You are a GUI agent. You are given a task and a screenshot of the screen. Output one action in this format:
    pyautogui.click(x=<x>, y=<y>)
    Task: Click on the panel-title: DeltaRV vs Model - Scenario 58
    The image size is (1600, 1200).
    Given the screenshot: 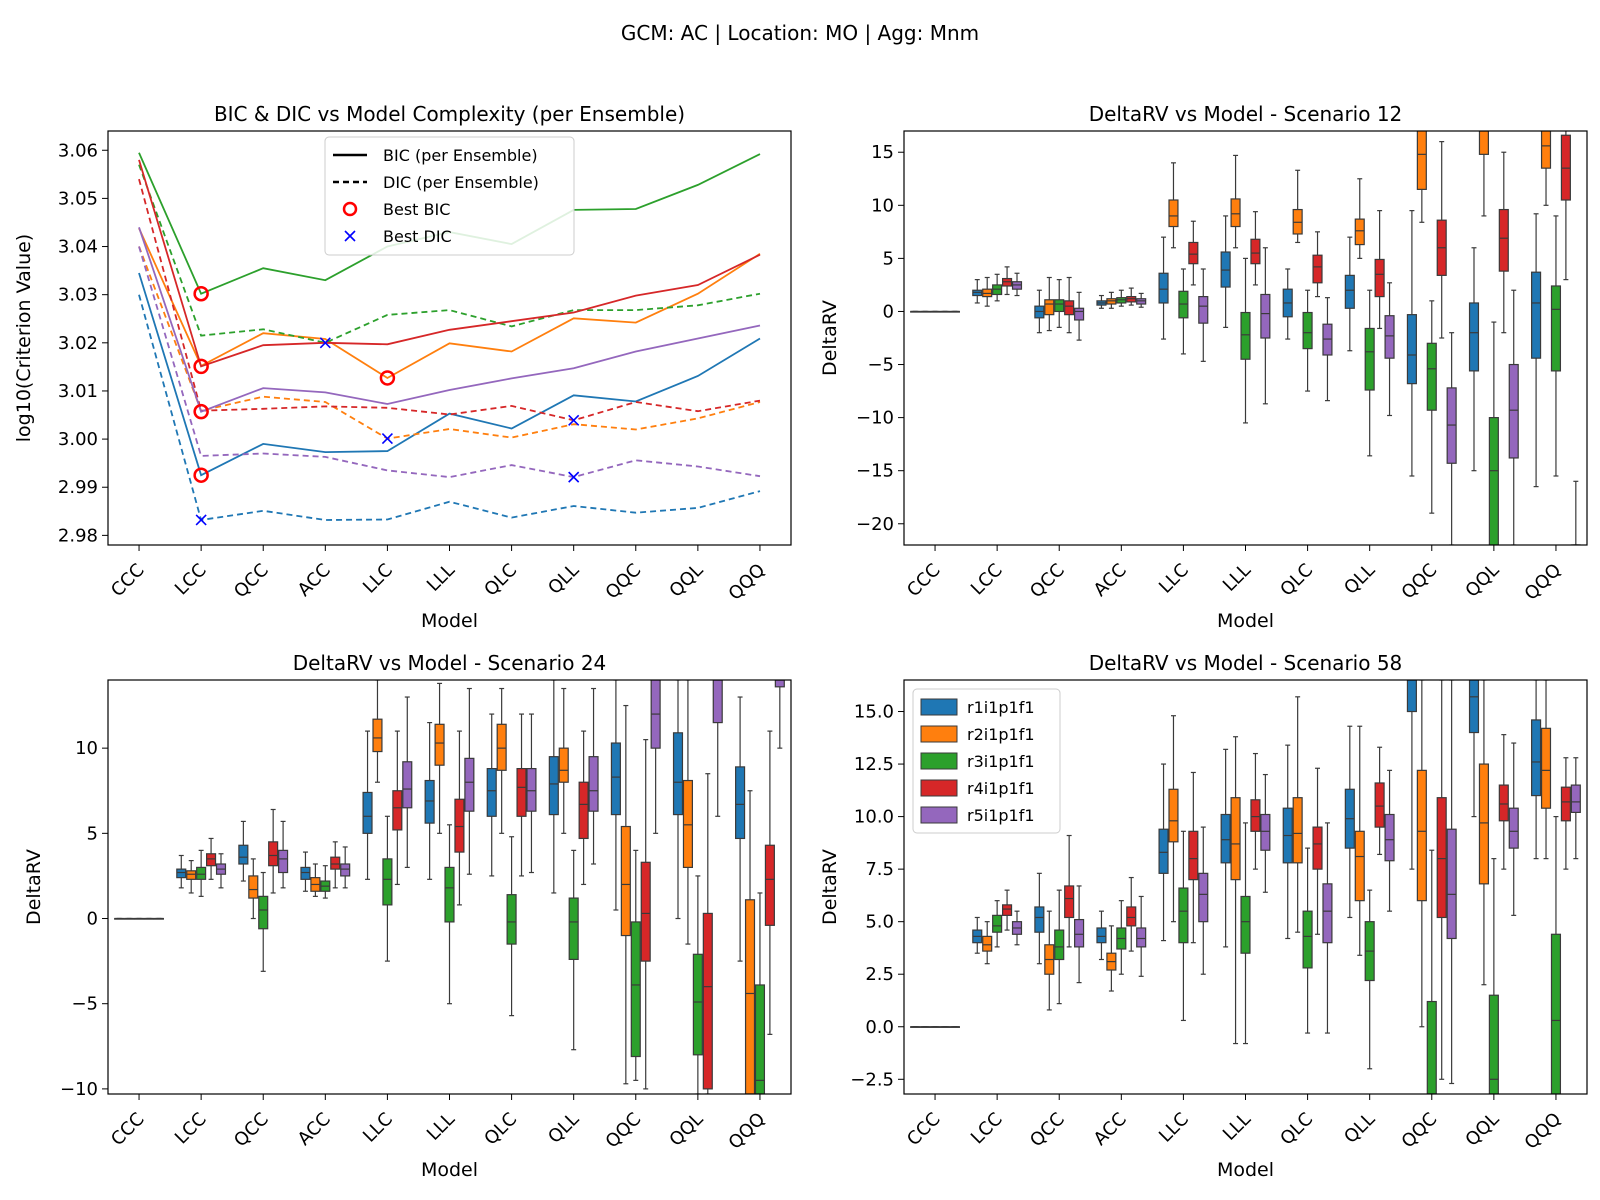 What is the action you would take?
    pyautogui.click(x=1246, y=663)
    